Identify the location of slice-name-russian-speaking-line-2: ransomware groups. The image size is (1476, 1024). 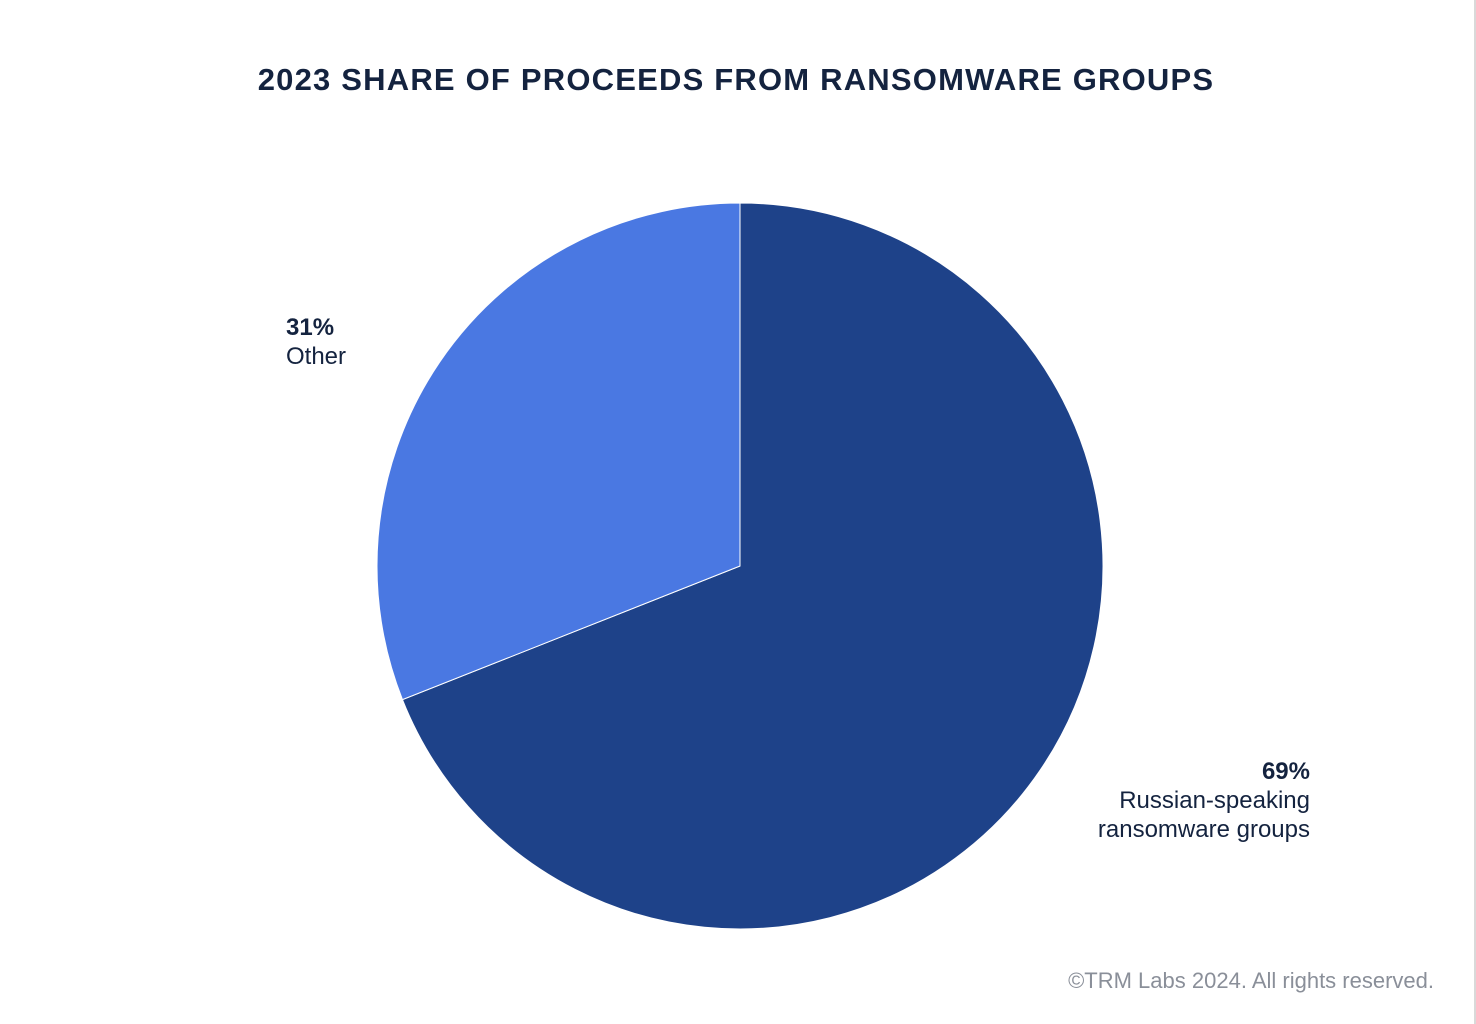
(1203, 829).